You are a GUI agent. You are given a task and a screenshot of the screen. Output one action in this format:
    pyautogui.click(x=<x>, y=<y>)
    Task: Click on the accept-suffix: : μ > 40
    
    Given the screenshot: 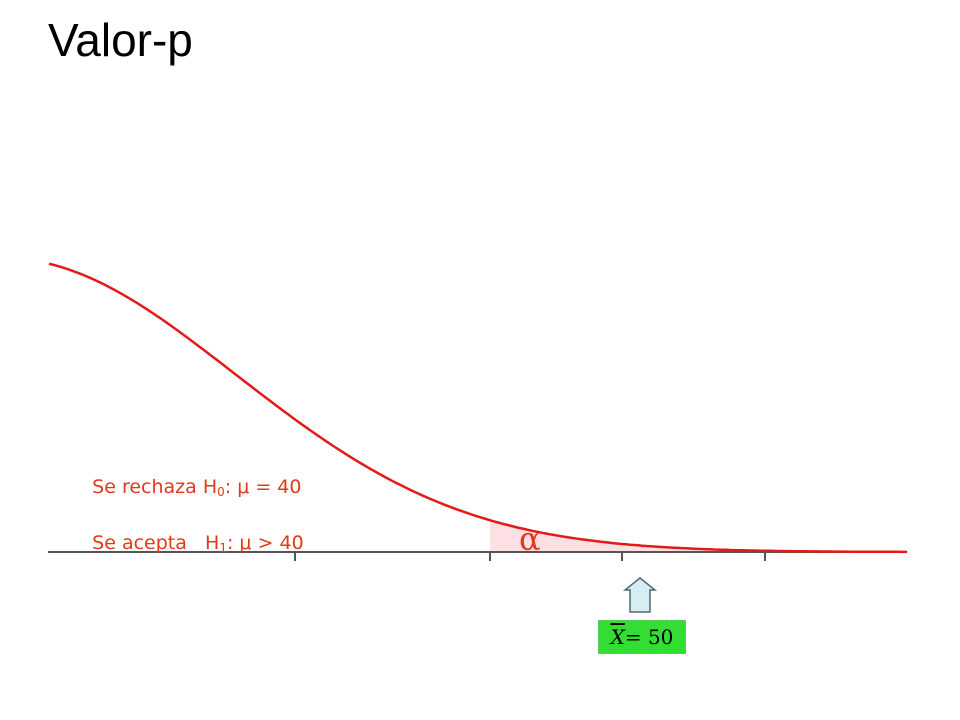 What is the action you would take?
    pyautogui.click(x=265, y=543)
    